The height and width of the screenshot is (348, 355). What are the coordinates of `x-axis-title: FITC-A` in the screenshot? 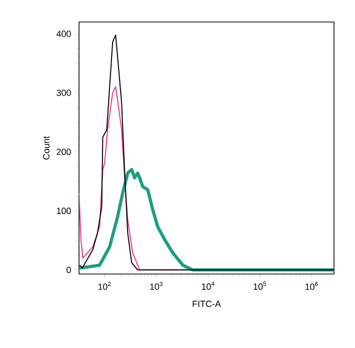 It's located at (206, 304).